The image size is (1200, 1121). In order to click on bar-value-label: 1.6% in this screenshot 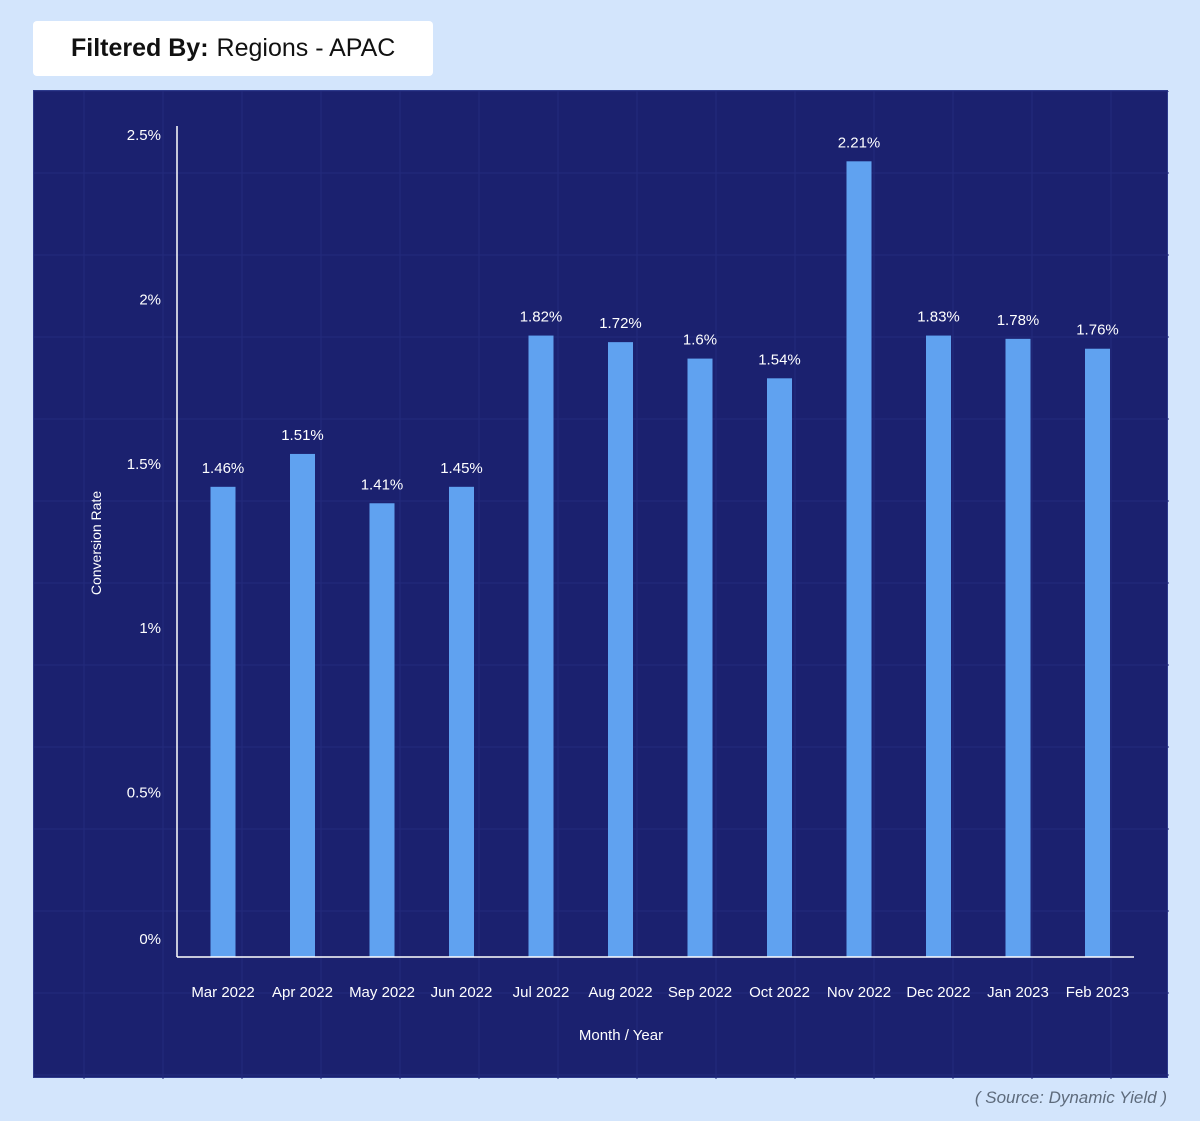, I will do `click(700, 340)`.